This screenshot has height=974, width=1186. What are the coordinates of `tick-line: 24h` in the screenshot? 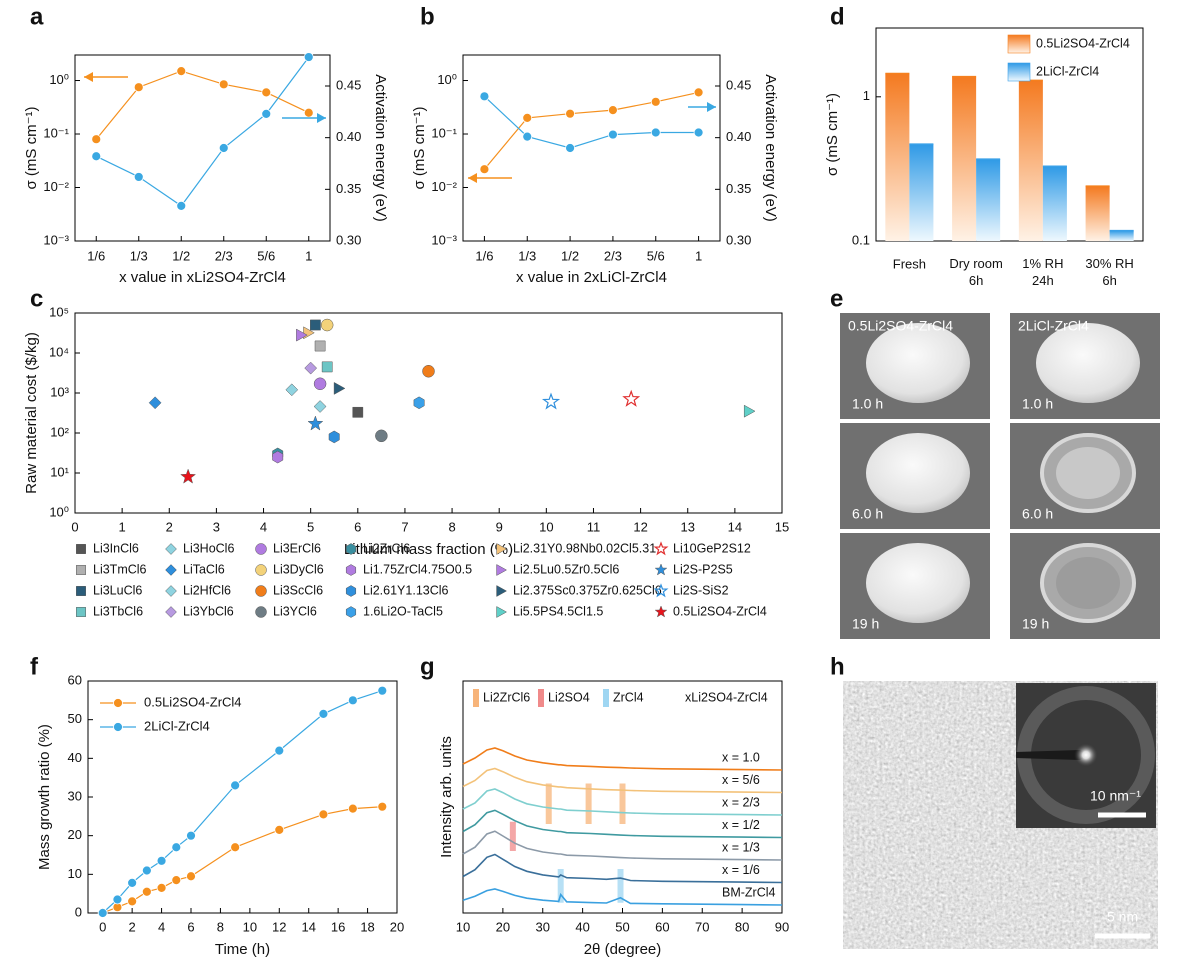 It's located at (1043, 280).